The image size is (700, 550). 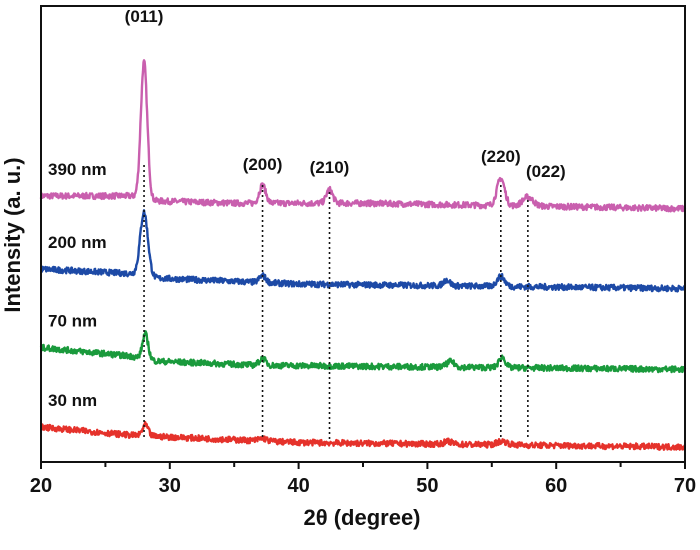 I want to click on x-tick-label: 20, so click(x=41, y=486).